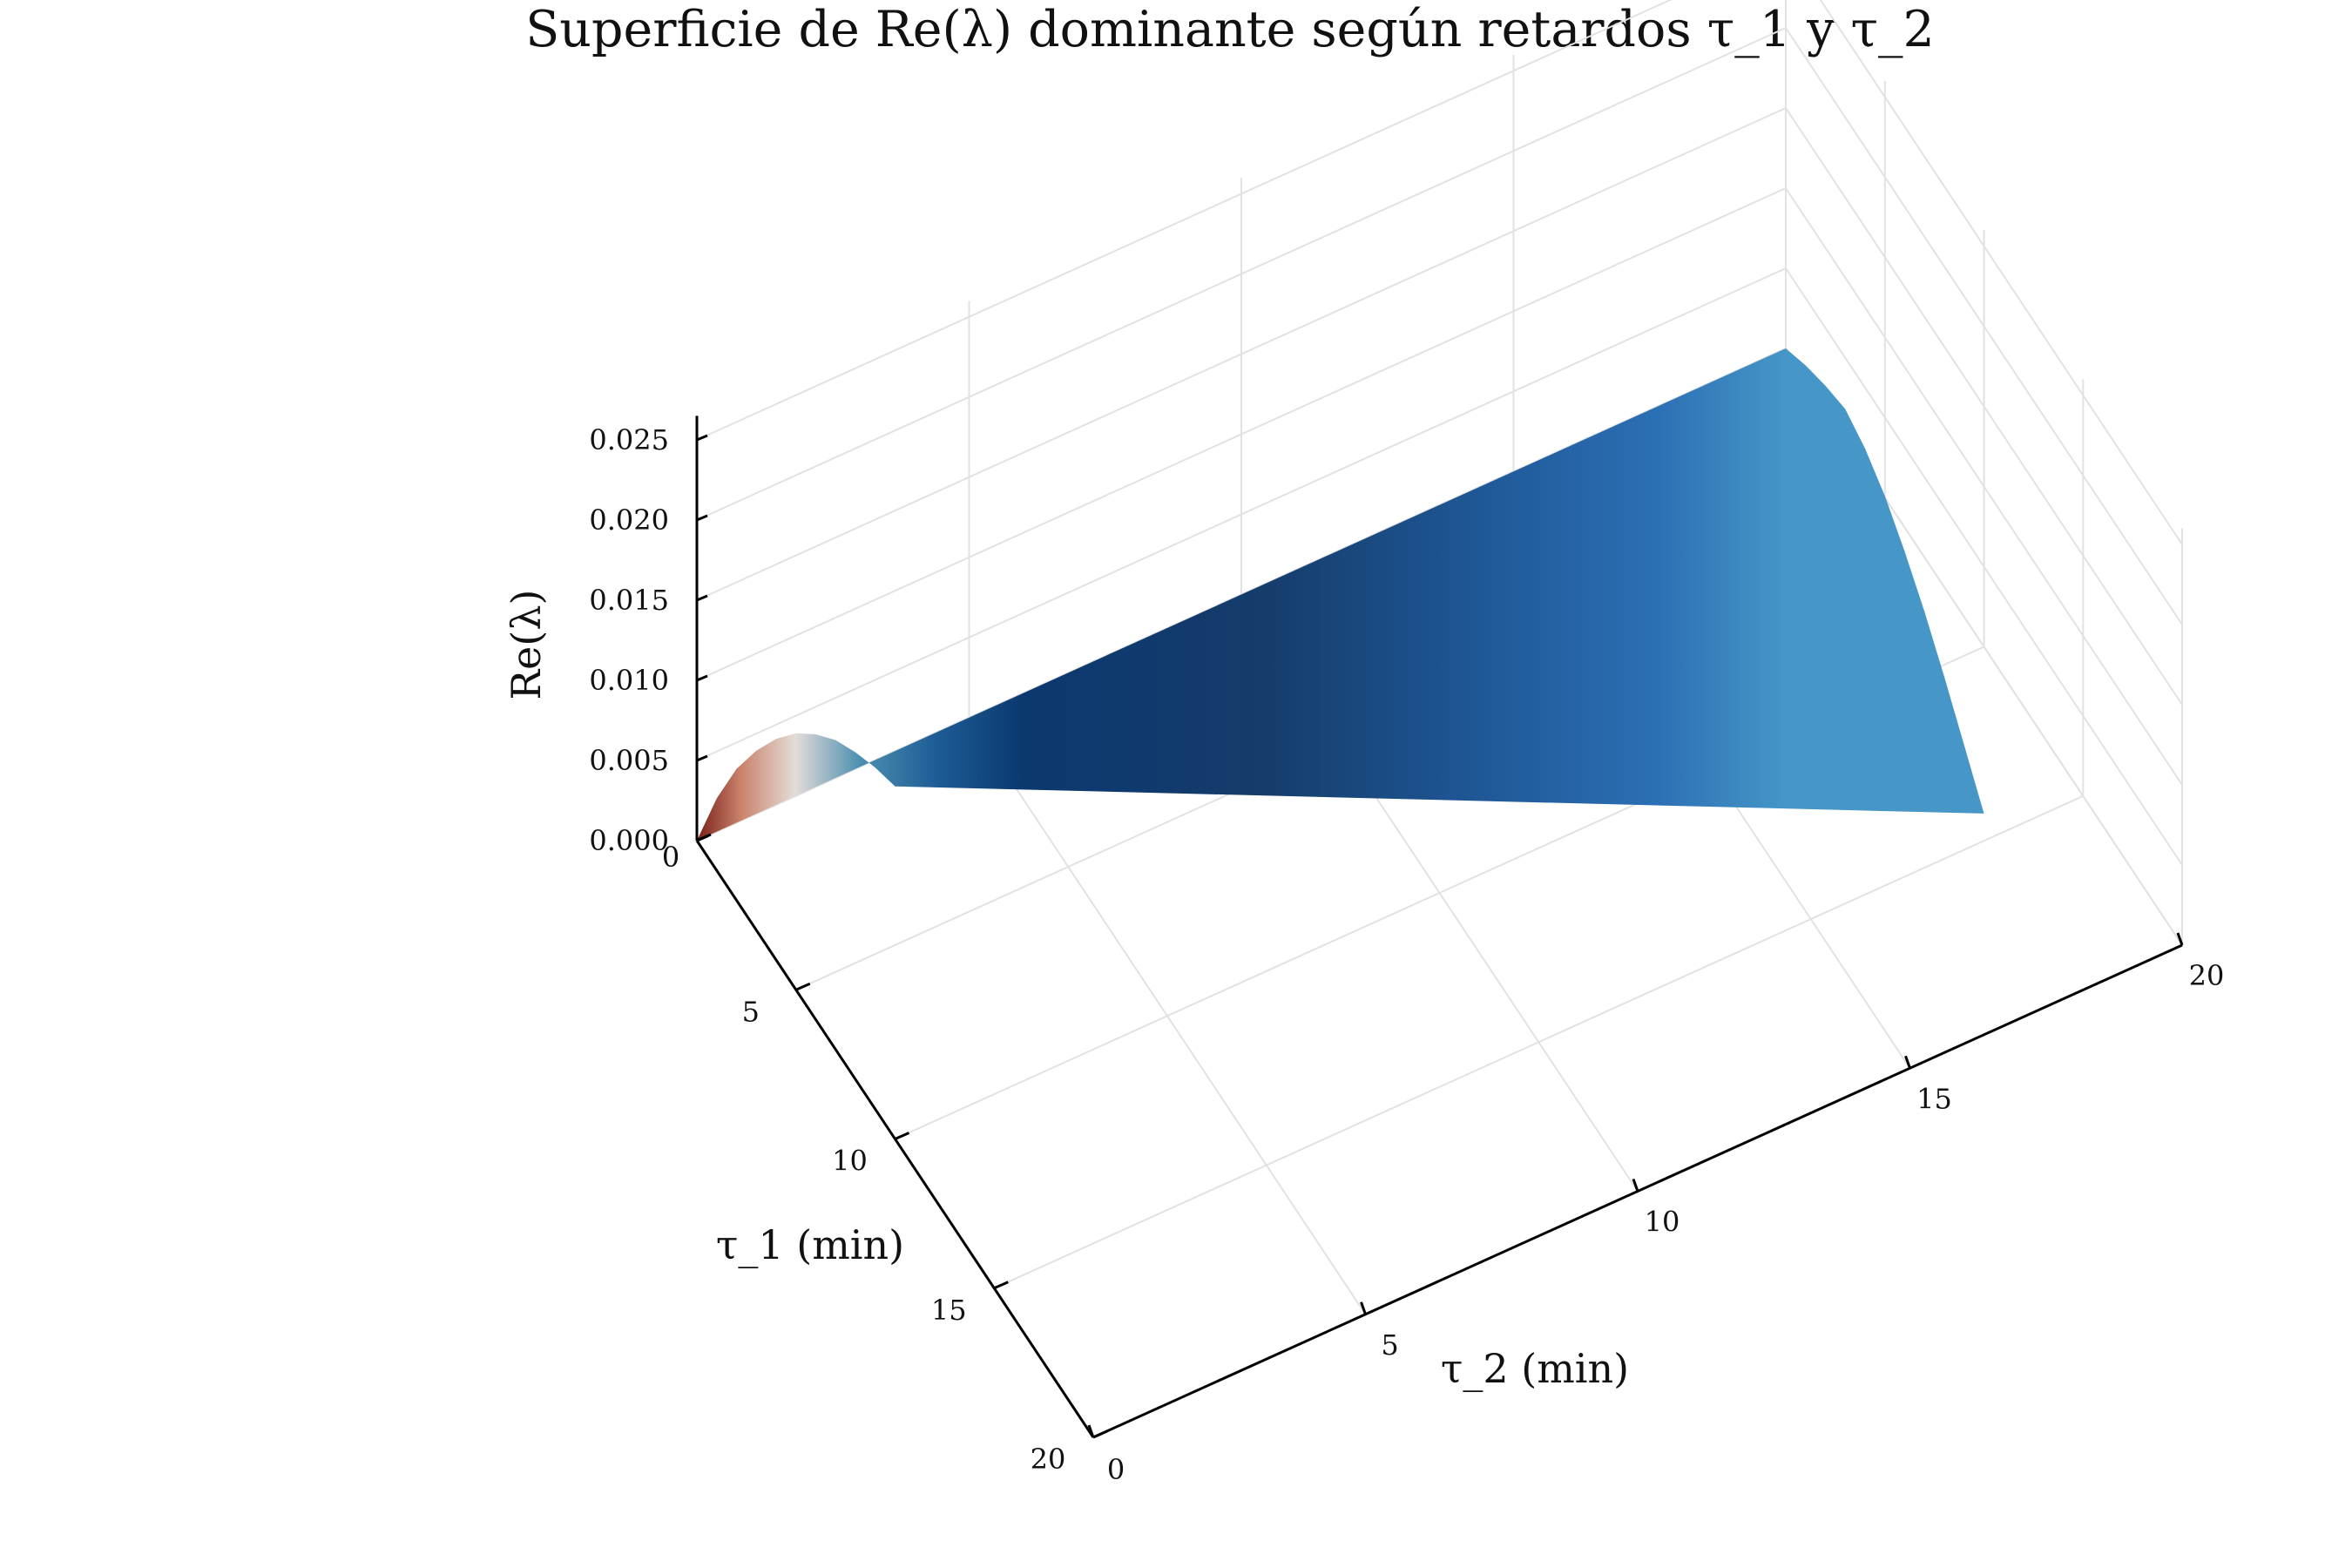 Image resolution: width=2352 pixels, height=1568 pixels. I want to click on z-tick-label: 0.005, so click(629, 761).